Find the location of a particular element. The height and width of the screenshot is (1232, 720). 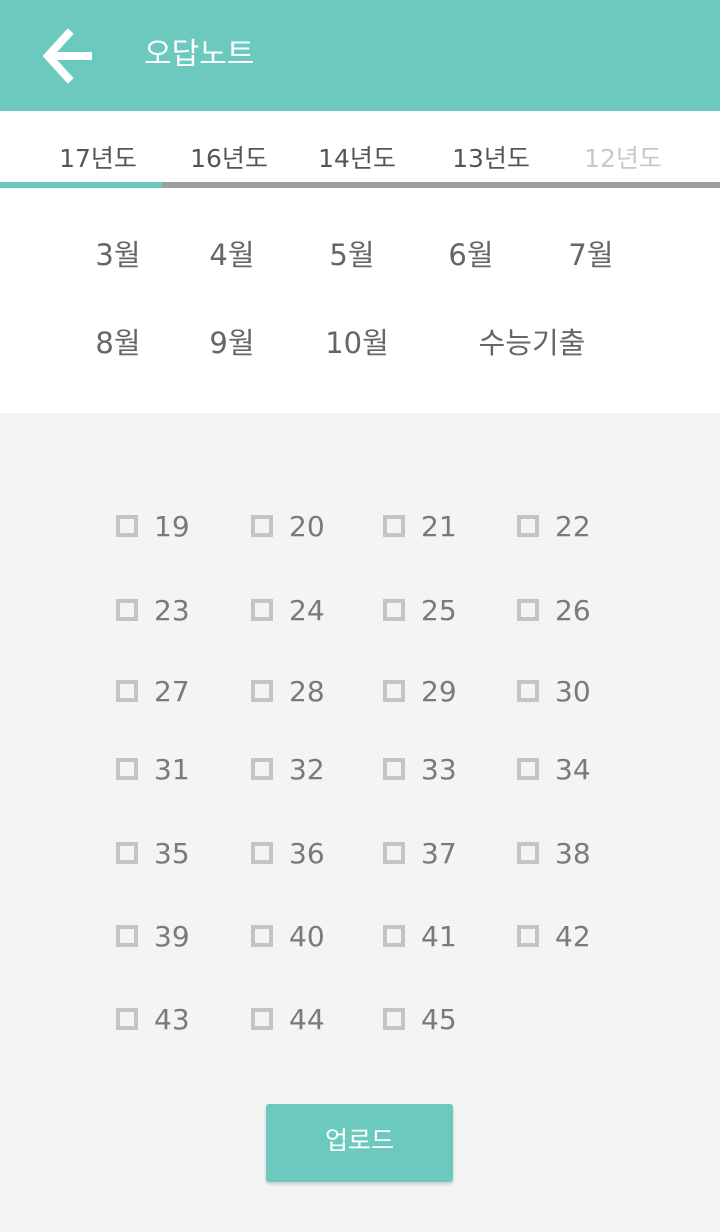

question-checkbox-item: 44 is located at coordinates (311, 1023).